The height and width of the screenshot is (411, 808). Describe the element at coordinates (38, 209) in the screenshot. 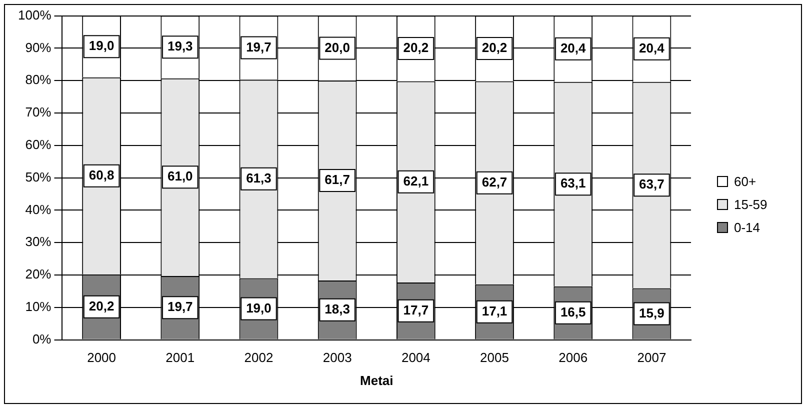

I see `y-tick-label: 40%` at that location.